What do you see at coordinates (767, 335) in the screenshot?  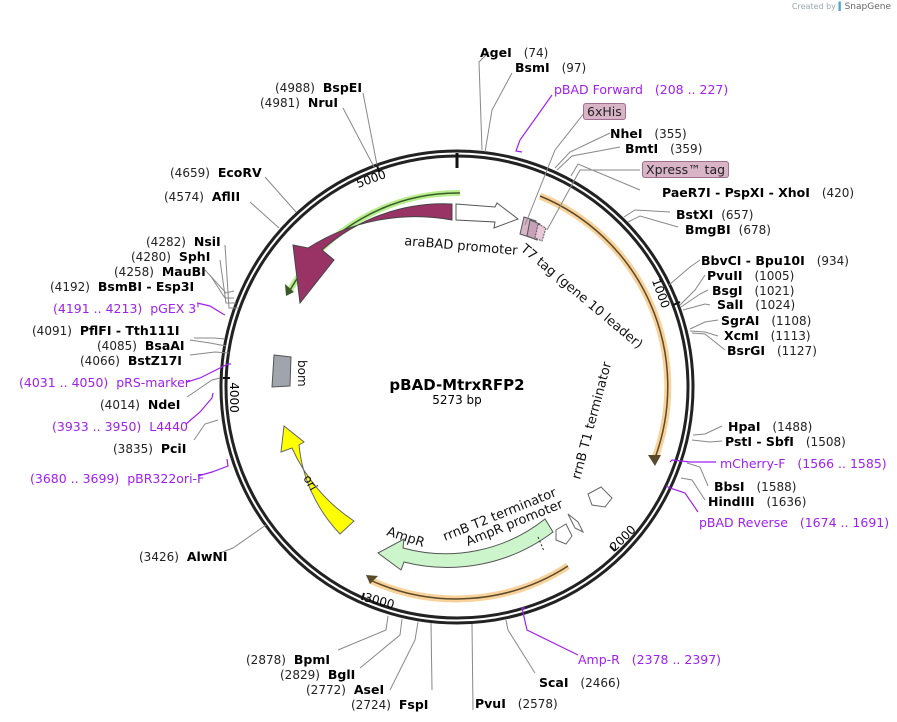 I see `site-XcmI: XcmI (1113)` at bounding box center [767, 335].